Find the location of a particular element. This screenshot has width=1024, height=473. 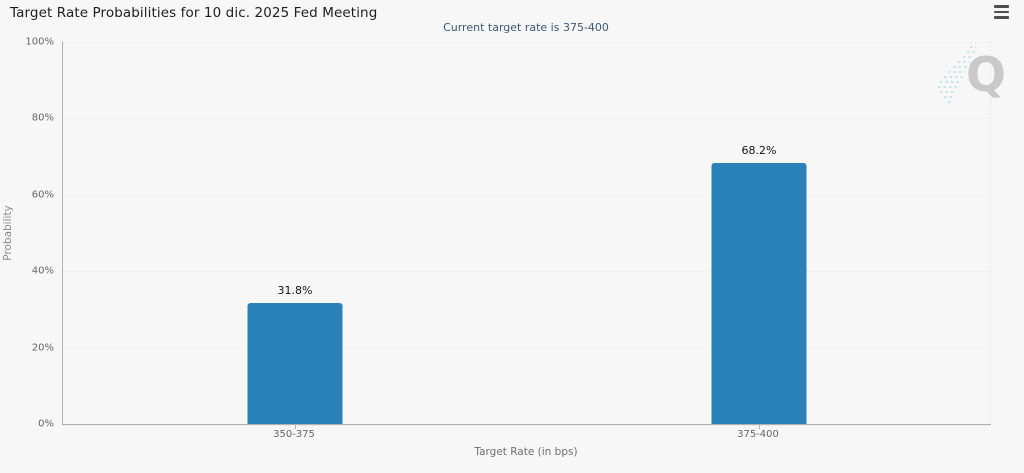

hamburger-icon is located at coordinates (1001, 6).